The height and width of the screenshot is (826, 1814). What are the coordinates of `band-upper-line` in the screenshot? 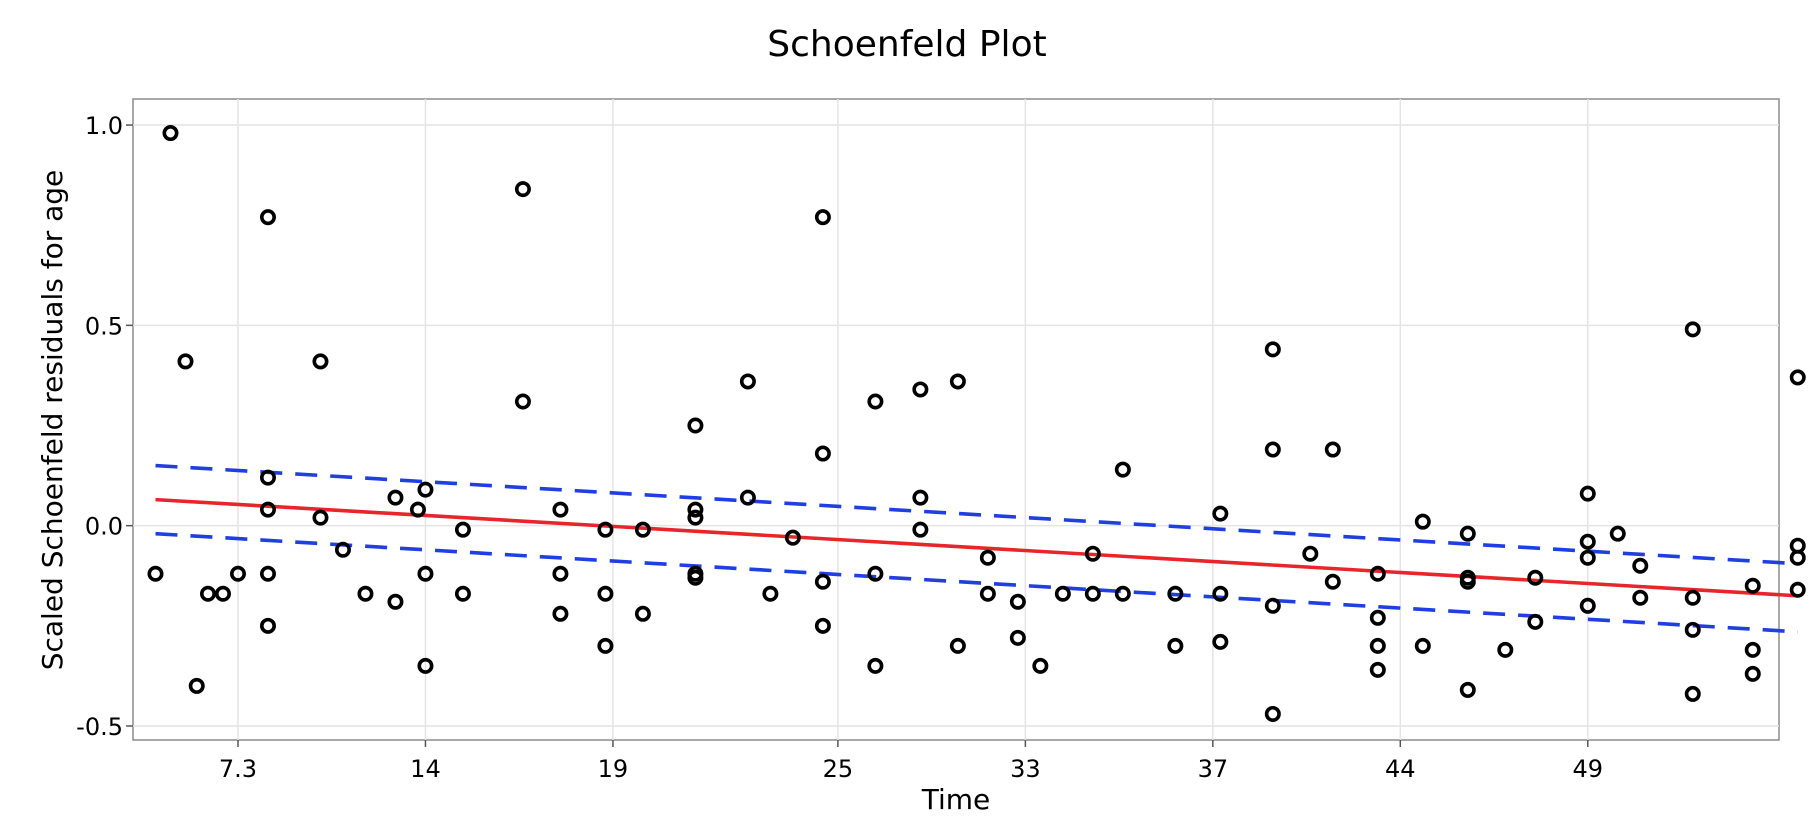 It's located at (976, 514).